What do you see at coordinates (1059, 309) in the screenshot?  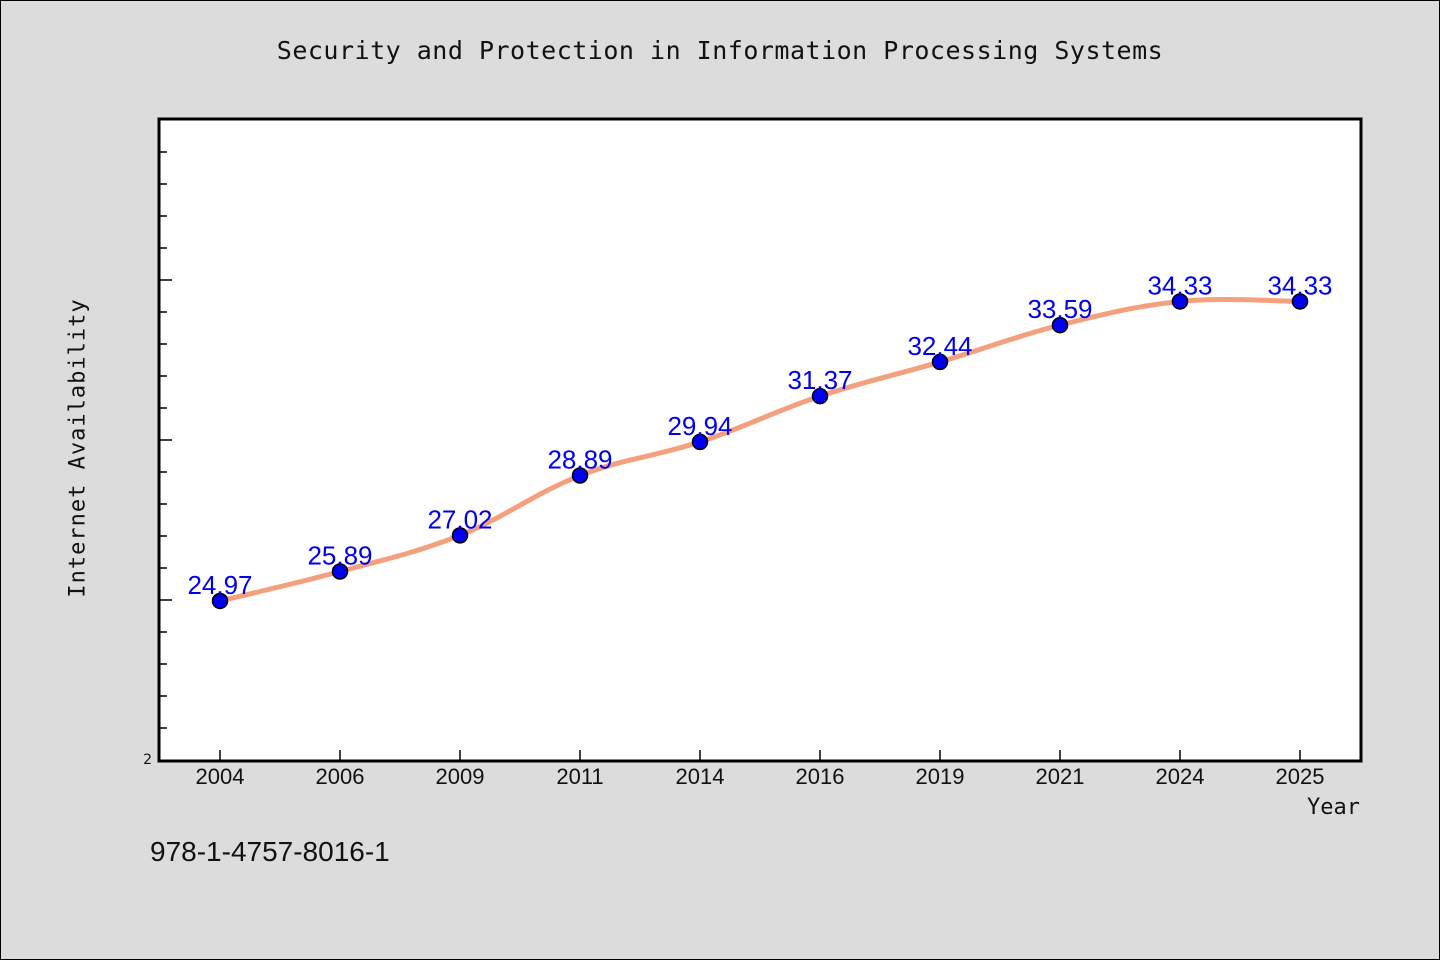 I see `data-label: 33.59` at bounding box center [1059, 309].